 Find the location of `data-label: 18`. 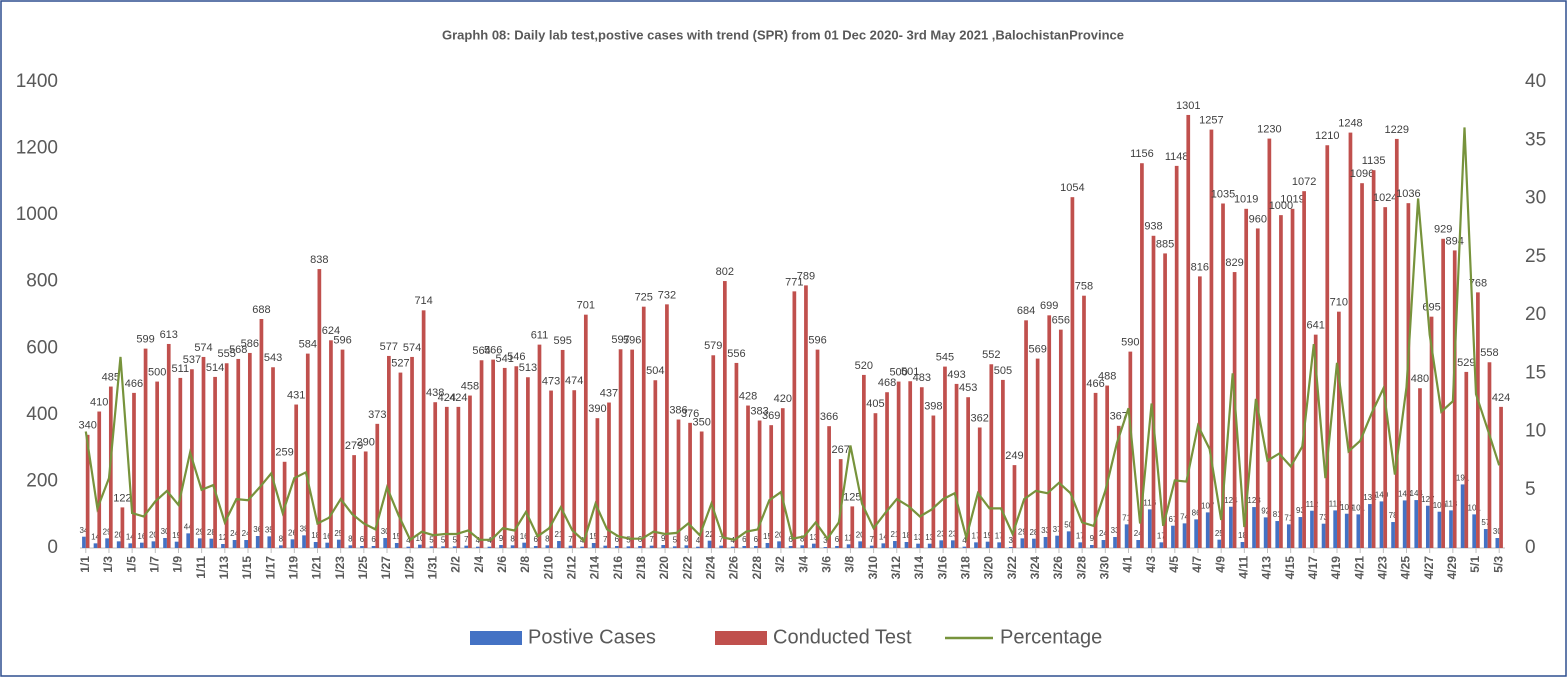

data-label: 18 is located at coordinates (906, 535).